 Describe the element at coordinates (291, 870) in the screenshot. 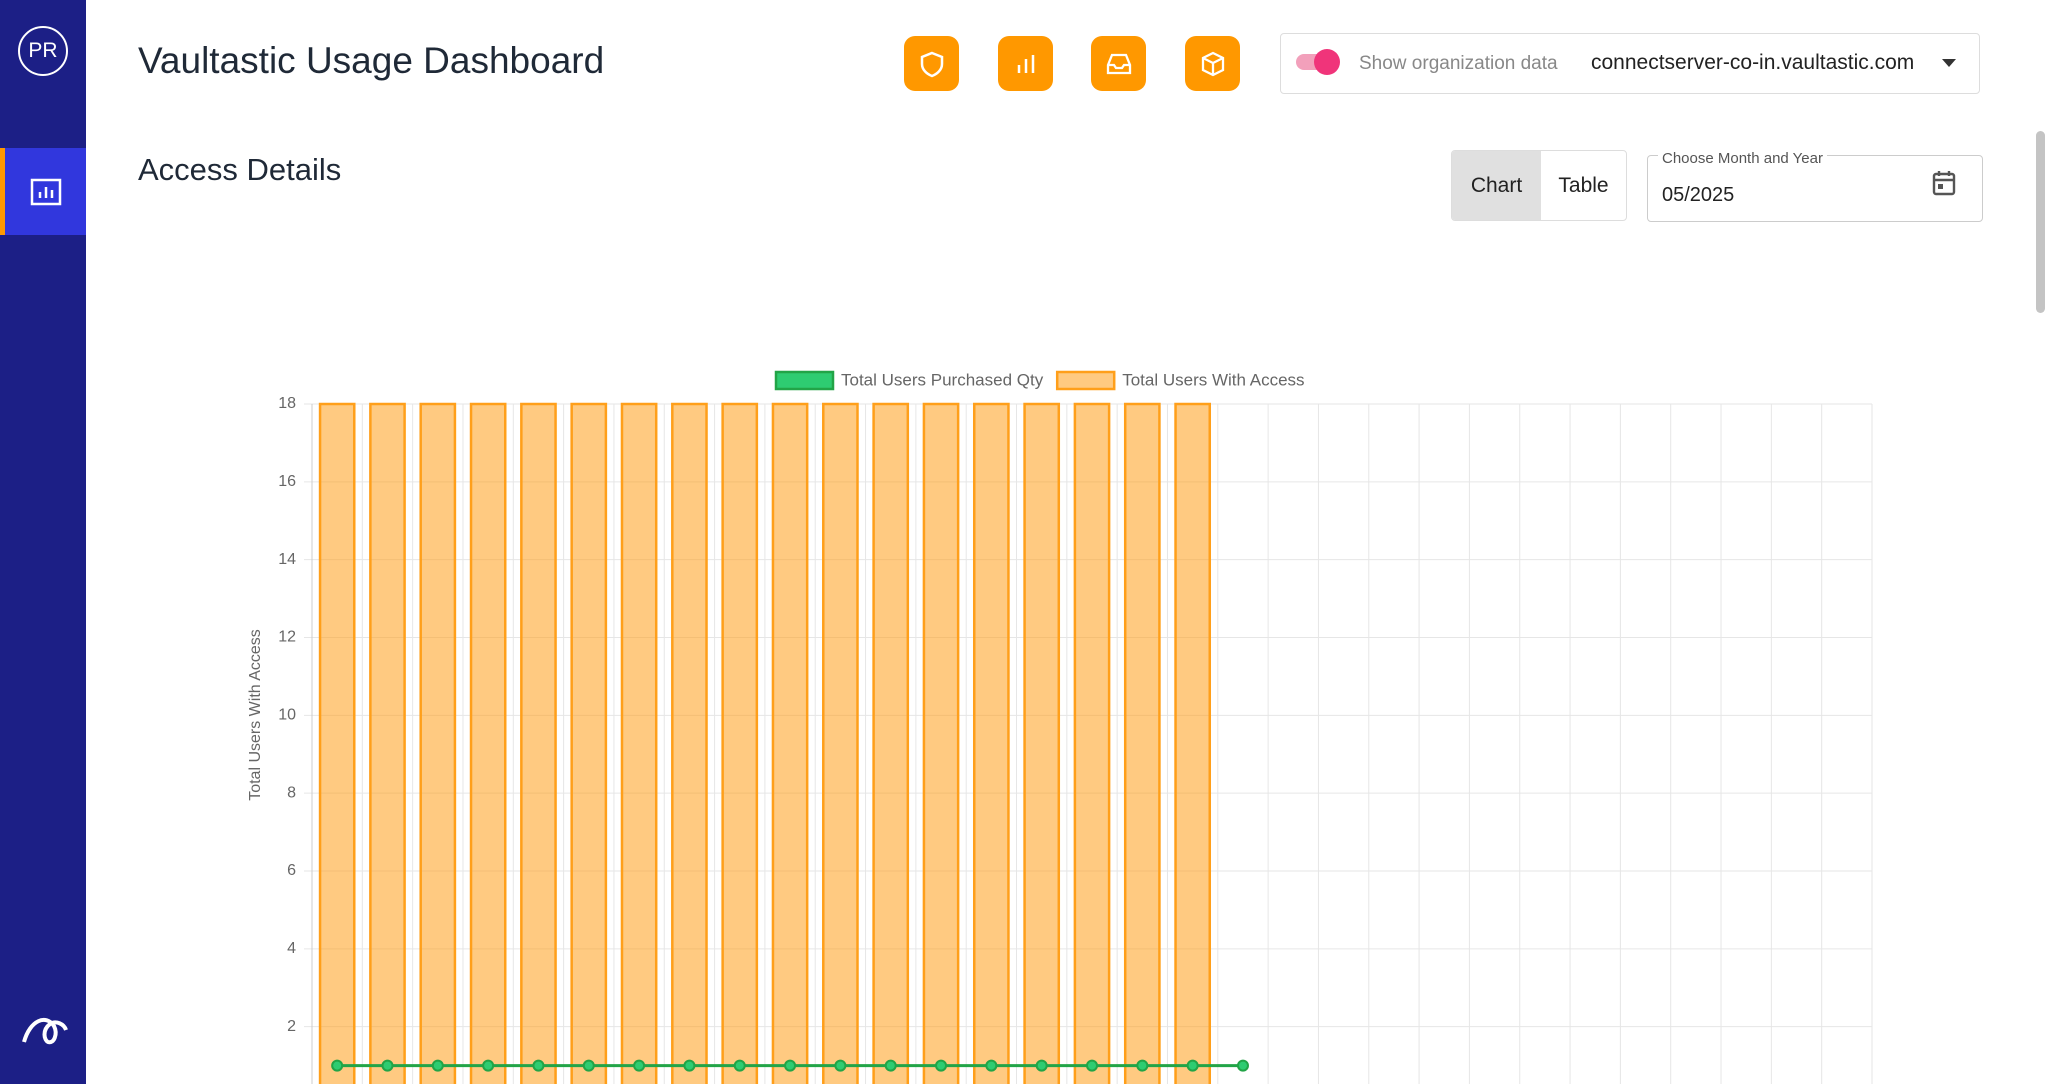

I see `y-tick-label: 6` at that location.